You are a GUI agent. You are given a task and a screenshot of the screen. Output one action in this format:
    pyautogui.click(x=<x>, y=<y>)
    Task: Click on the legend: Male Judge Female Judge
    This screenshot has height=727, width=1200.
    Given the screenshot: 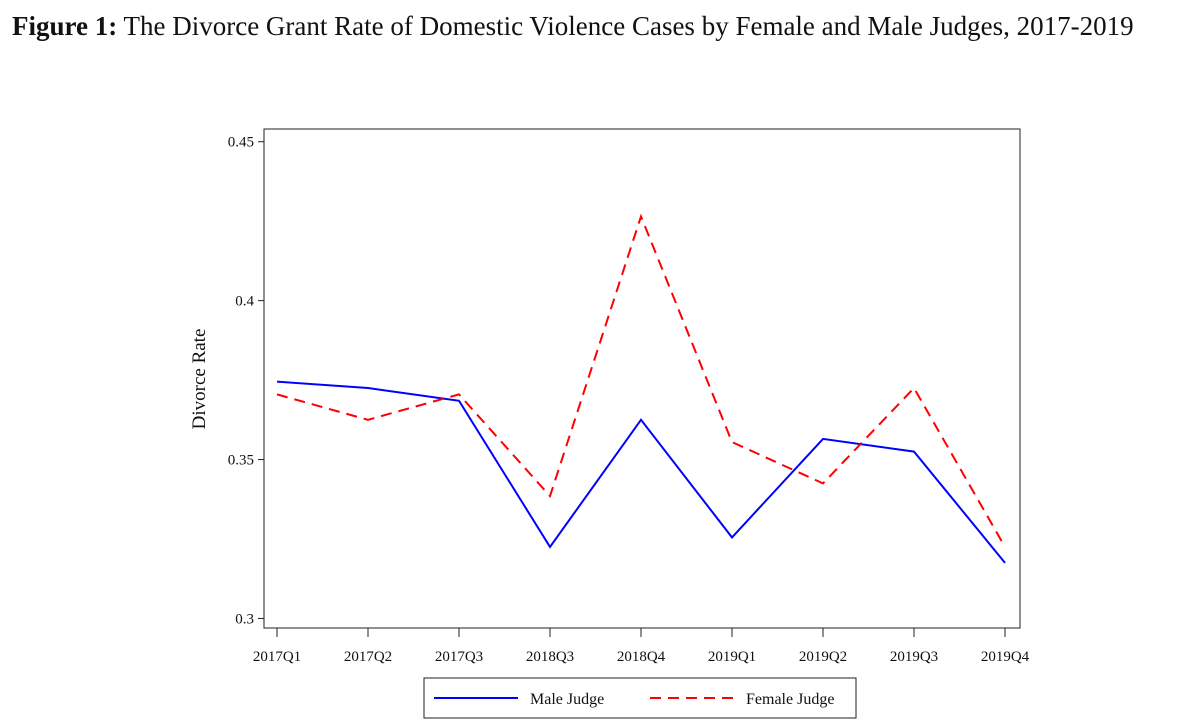 What is the action you would take?
    pyautogui.click(x=640, y=698)
    